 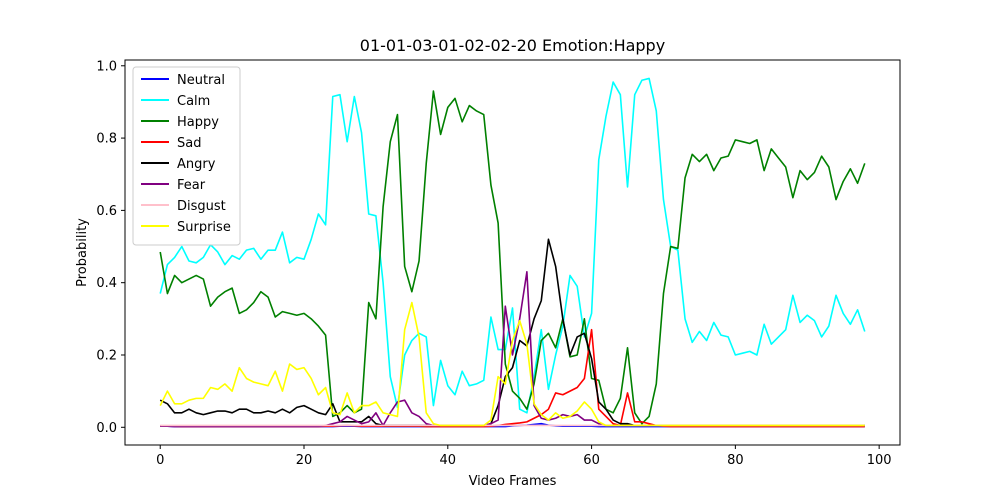 I want to click on x-tick-label: 60, so click(x=591, y=460).